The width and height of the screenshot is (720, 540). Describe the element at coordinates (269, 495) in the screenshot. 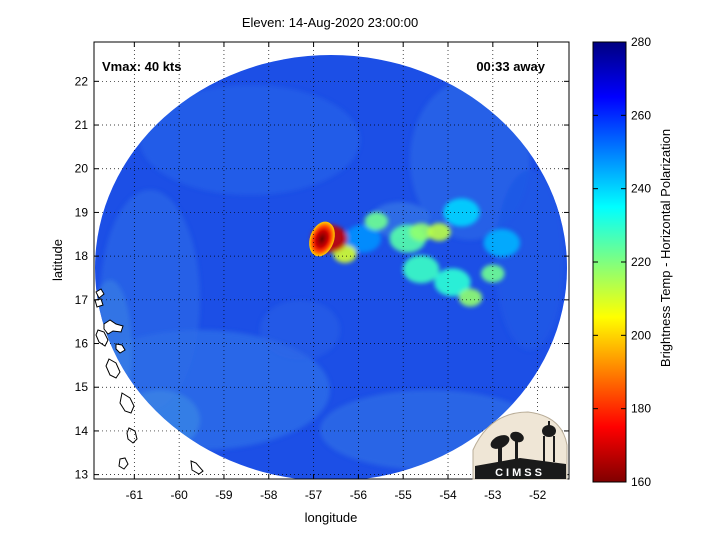

I see `x-tick-label: -58` at that location.